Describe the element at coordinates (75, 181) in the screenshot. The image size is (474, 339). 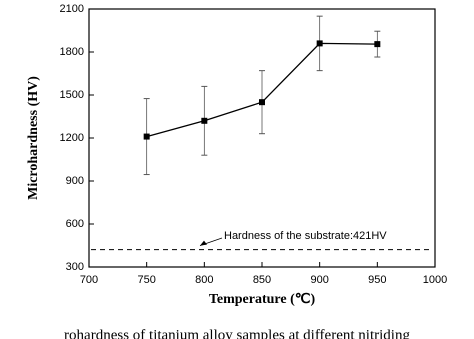
I see `y-tick-label: 900` at that location.